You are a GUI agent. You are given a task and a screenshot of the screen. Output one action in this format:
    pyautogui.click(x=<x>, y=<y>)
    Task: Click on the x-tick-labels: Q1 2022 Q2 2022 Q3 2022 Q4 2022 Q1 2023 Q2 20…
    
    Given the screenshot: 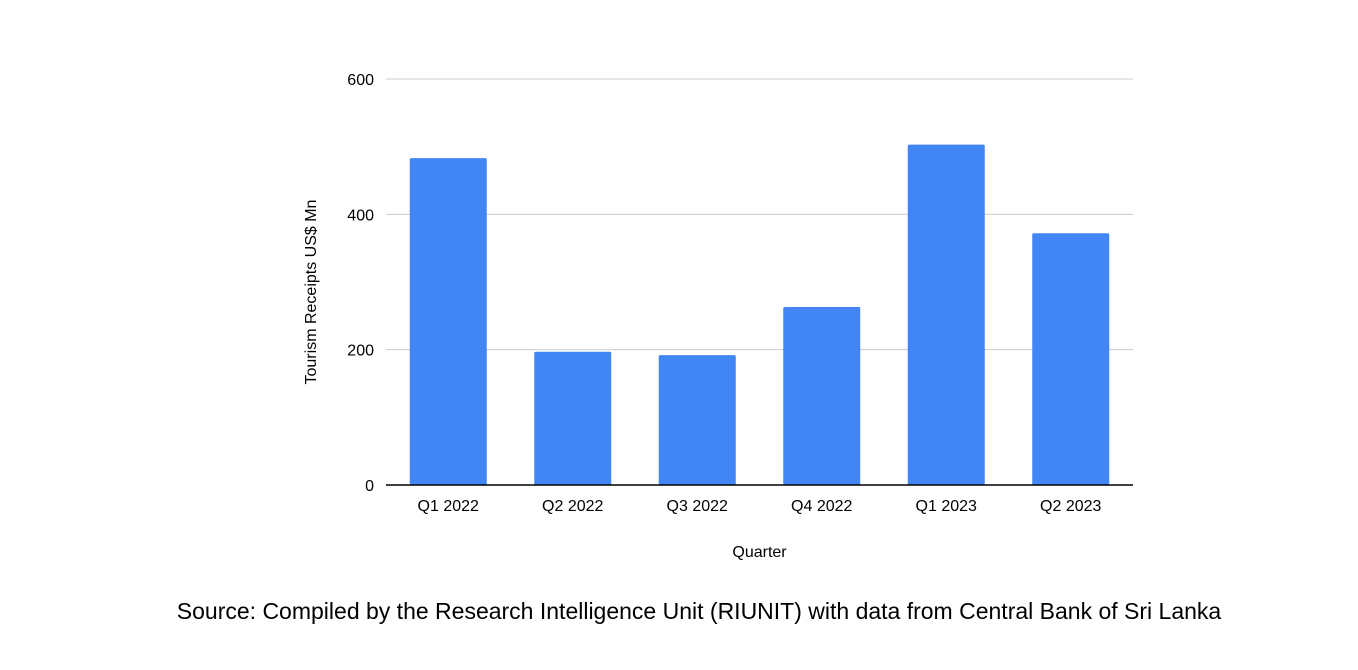 What is the action you would take?
    pyautogui.click(x=760, y=506)
    